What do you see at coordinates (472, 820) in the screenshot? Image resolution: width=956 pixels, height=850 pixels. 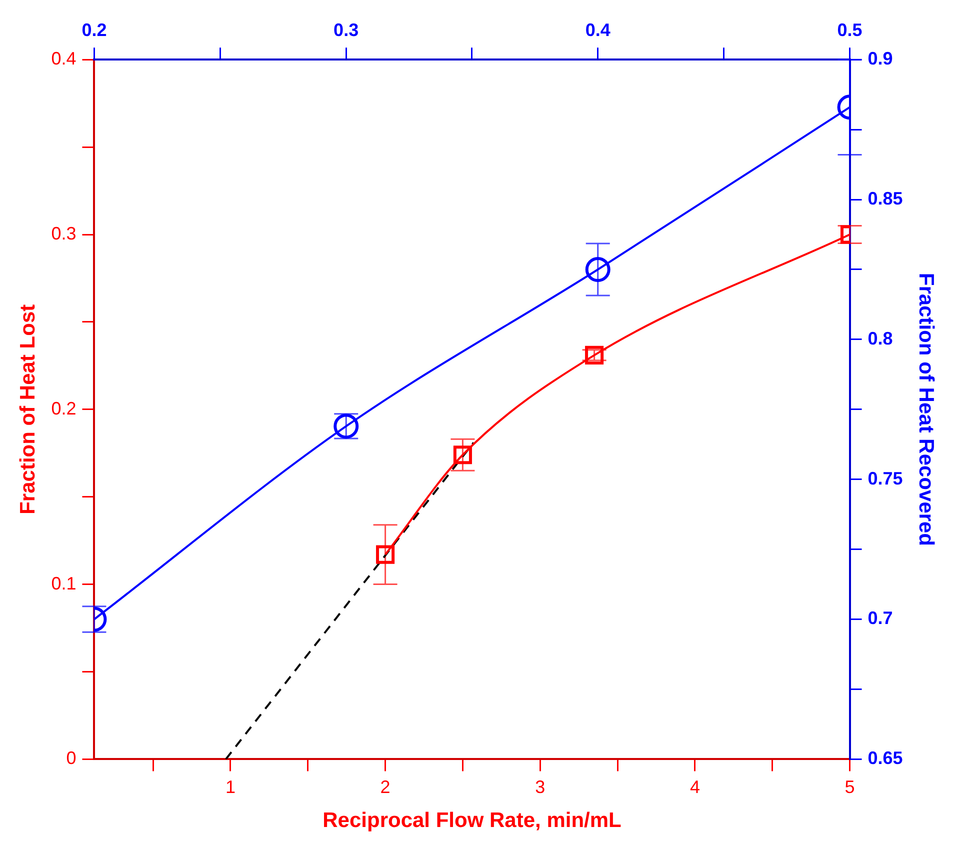 I see `x-axis-title: Reciprocal Flow Rate, min/mL` at bounding box center [472, 820].